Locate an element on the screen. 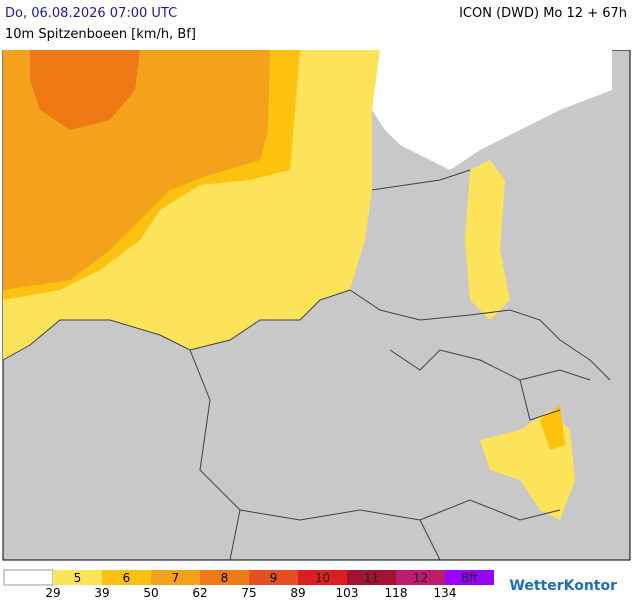  legend-bound-label: 75 is located at coordinates (248, 593).